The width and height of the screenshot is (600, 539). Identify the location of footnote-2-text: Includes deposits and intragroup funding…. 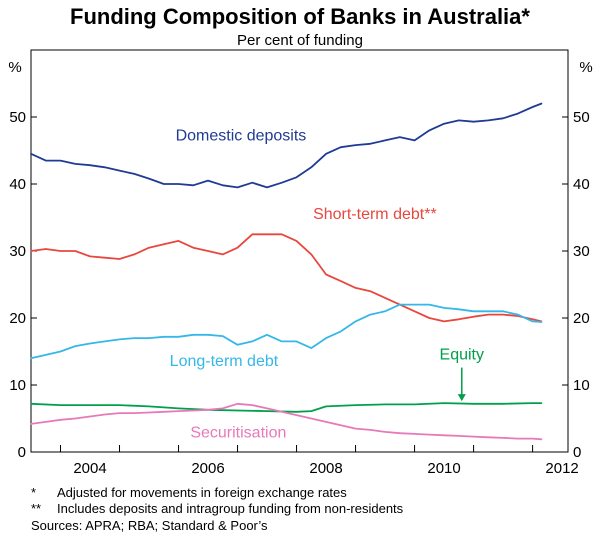
(230, 508).